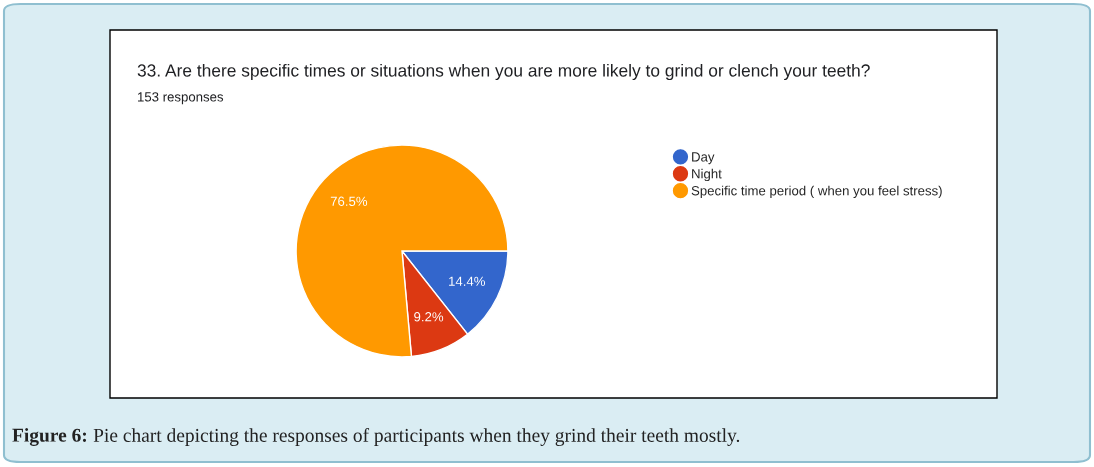 This screenshot has height=467, width=1094. I want to click on text: 153 responses, so click(181, 98).